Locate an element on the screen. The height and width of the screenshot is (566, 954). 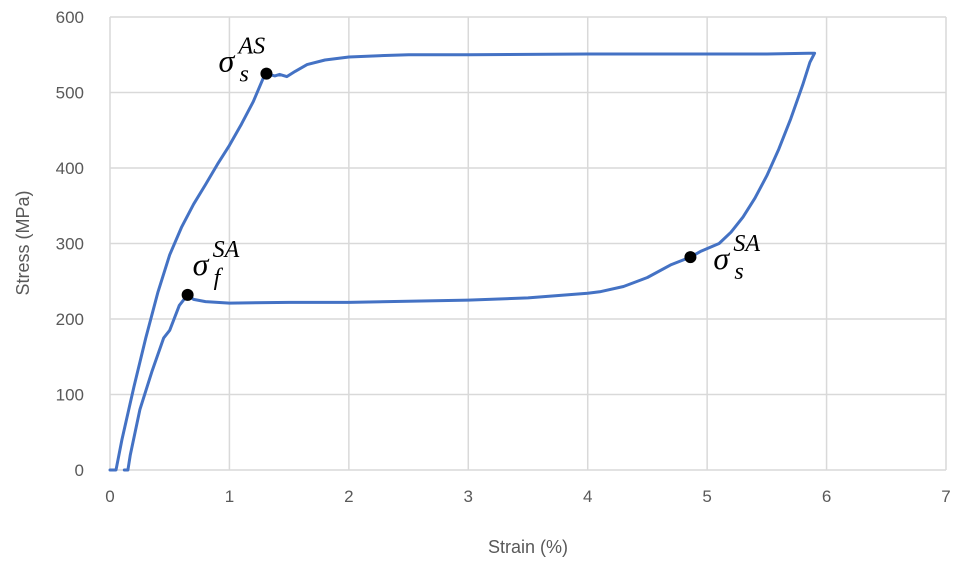
annotation-label: σ SAf is located at coordinates (216, 264).